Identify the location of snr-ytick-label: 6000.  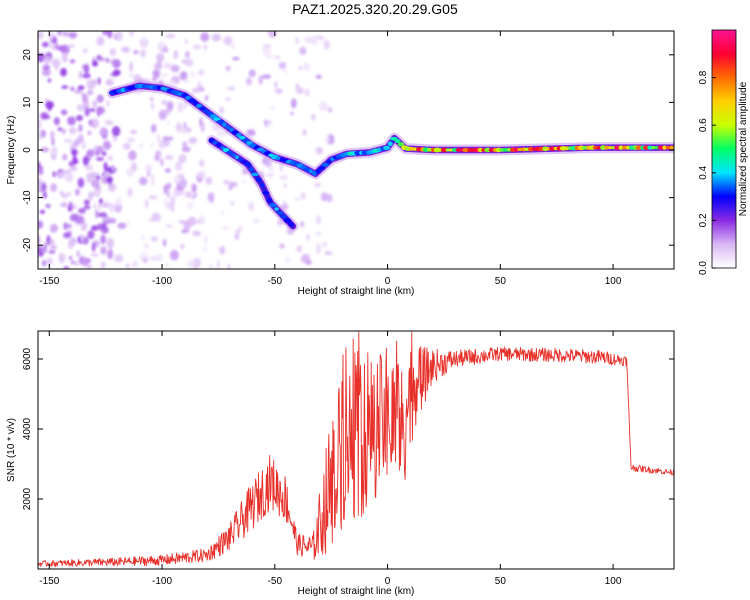
(27, 358).